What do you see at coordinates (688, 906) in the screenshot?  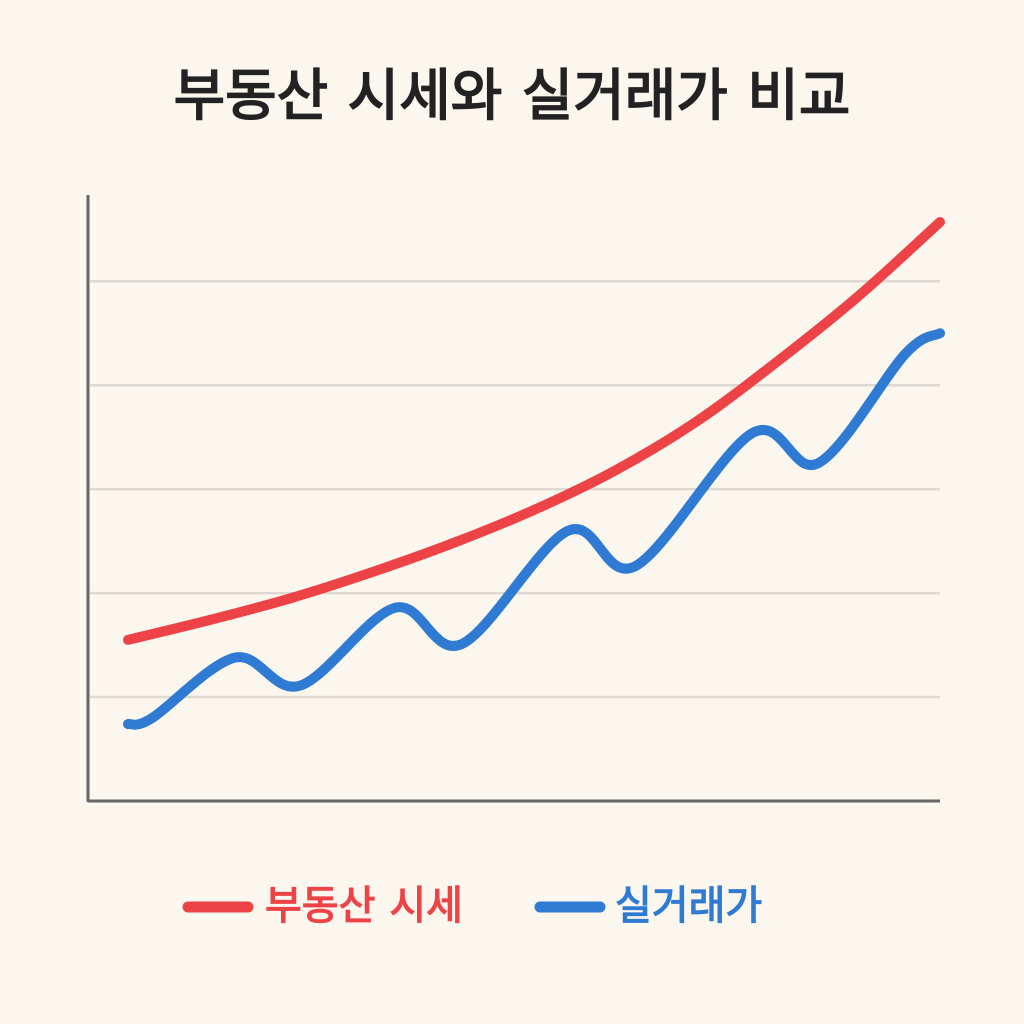 I see `legend-label: 실거래가` at bounding box center [688, 906].